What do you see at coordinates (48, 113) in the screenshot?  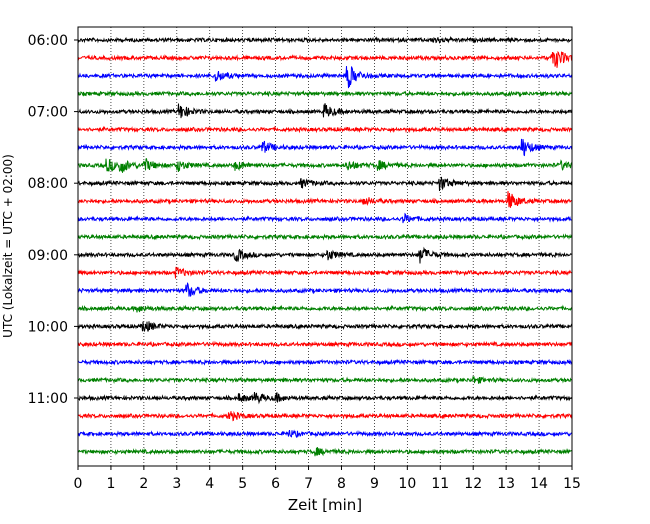 I see `y-tick-label: 07:00` at bounding box center [48, 113].